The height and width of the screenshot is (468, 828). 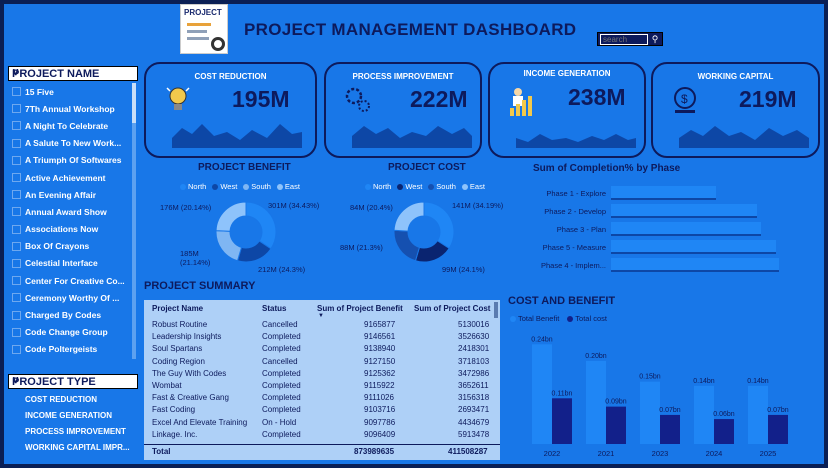 What do you see at coordinates (73, 108) in the screenshot?
I see `slicer-item: 7Th Annual Workshop` at bounding box center [73, 108].